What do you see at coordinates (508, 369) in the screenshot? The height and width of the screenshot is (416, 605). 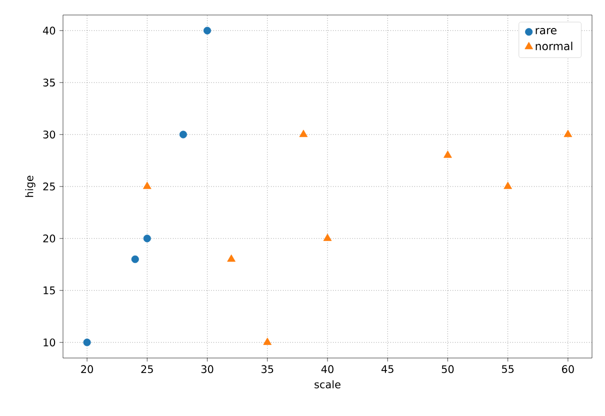 I see `x-tick-label: 55` at bounding box center [508, 369].